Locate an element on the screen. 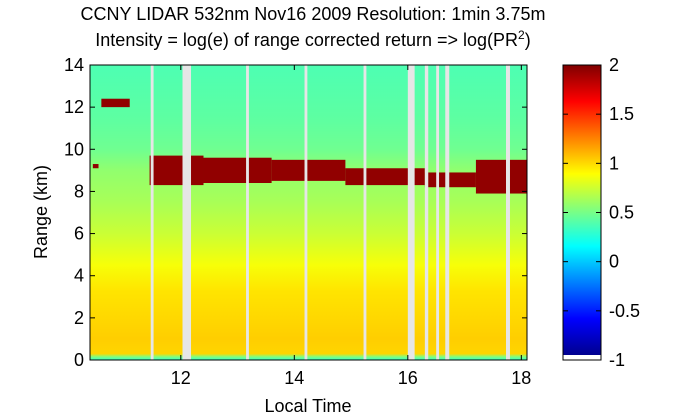 Image resolution: width=700 pixels, height=420 pixels. x-tick-label-0: 12 is located at coordinates (181, 378).